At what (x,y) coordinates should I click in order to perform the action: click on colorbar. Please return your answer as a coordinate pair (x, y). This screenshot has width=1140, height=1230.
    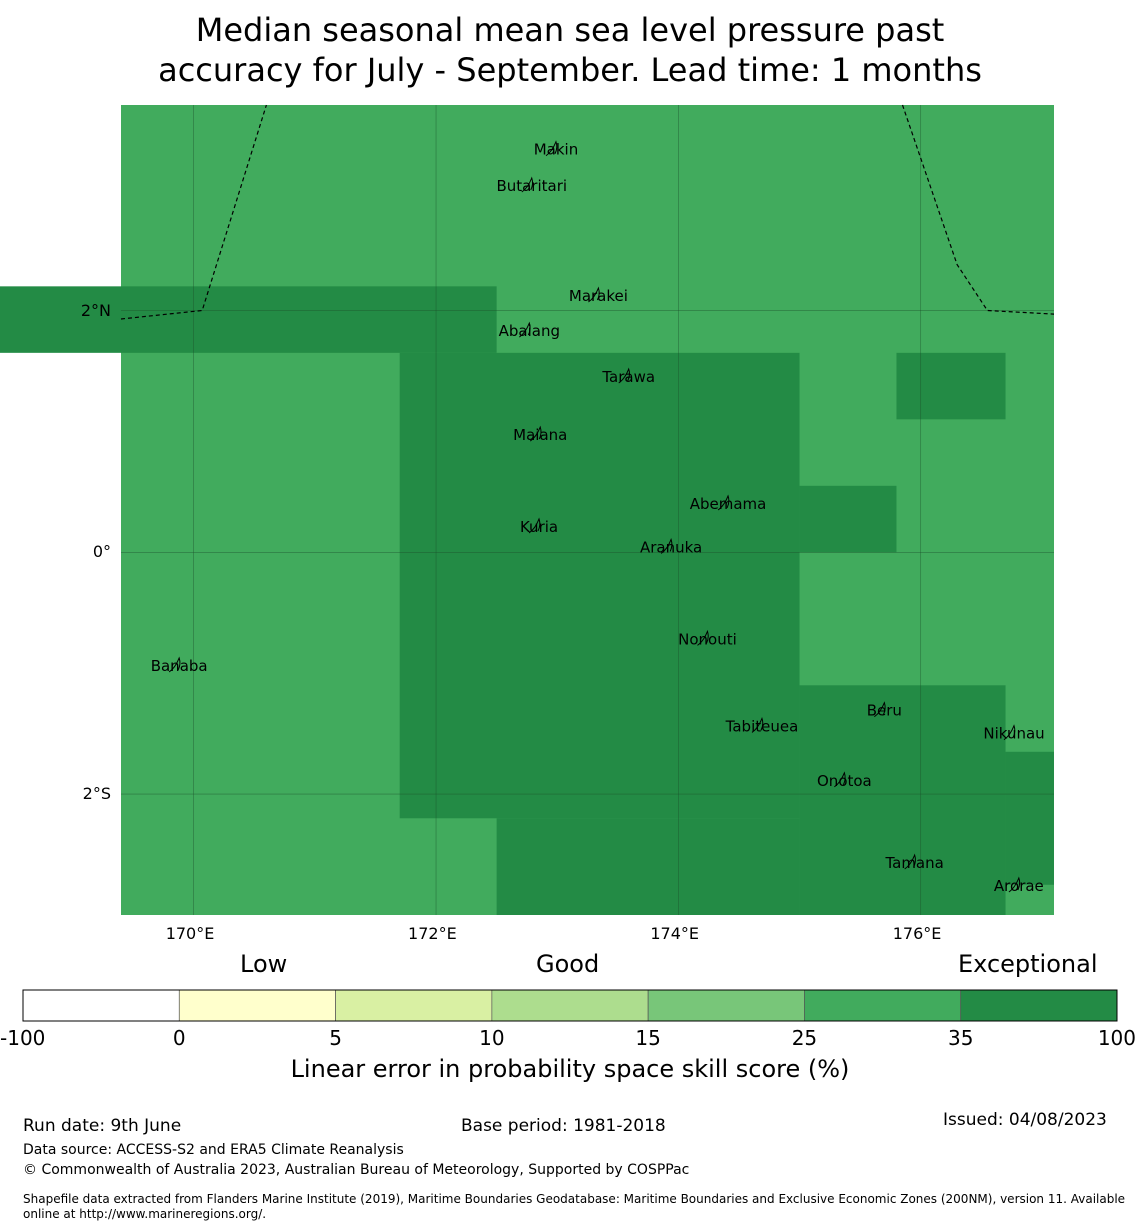
    Looking at the image, I should click on (570, 1005).